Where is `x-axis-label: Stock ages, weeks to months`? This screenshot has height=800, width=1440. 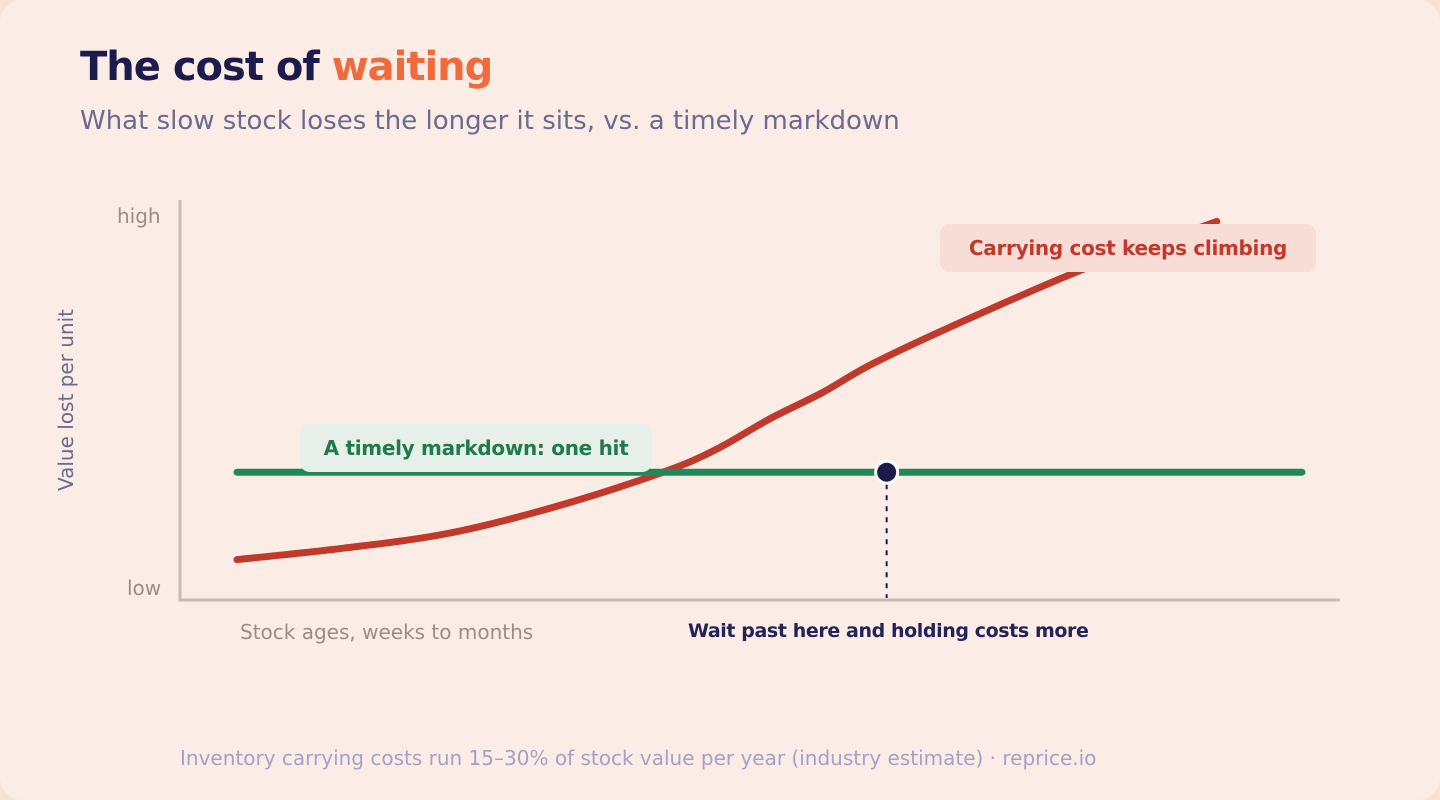 x-axis-label: Stock ages, weeks to months is located at coordinates (387, 632).